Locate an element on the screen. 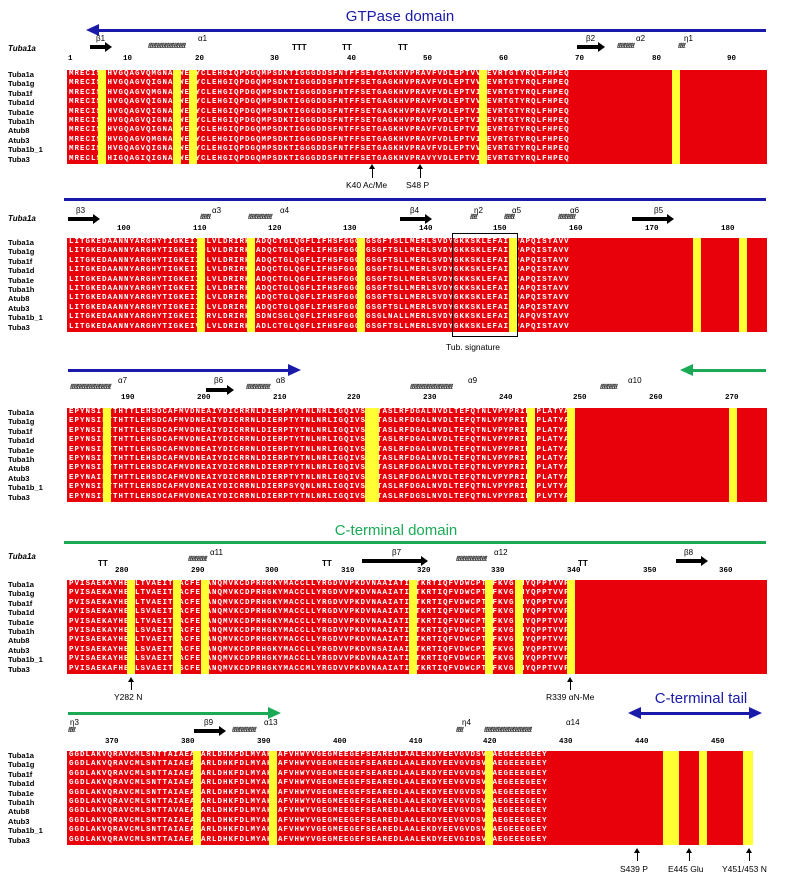  tick-label: 380 is located at coordinates (188, 742).